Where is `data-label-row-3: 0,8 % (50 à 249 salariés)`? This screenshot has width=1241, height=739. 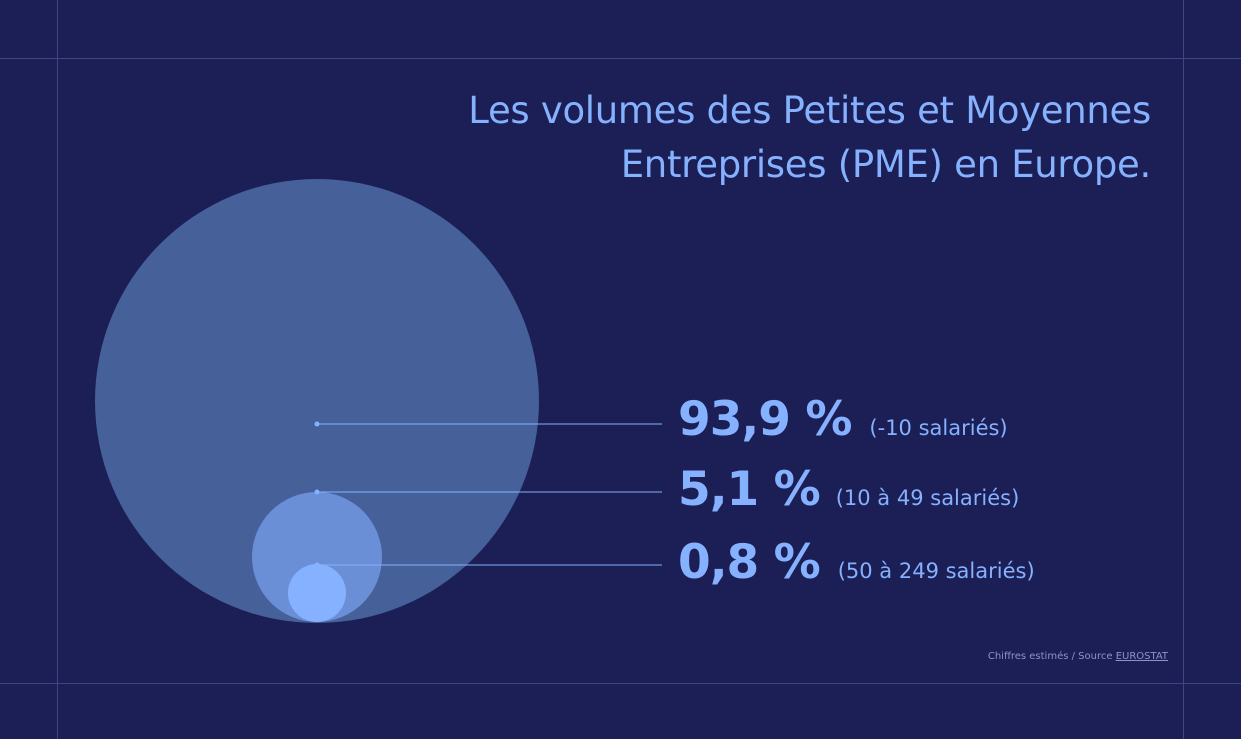
data-label-row-3: 0,8 % (50 à 249 salariés) is located at coordinates (856, 565).